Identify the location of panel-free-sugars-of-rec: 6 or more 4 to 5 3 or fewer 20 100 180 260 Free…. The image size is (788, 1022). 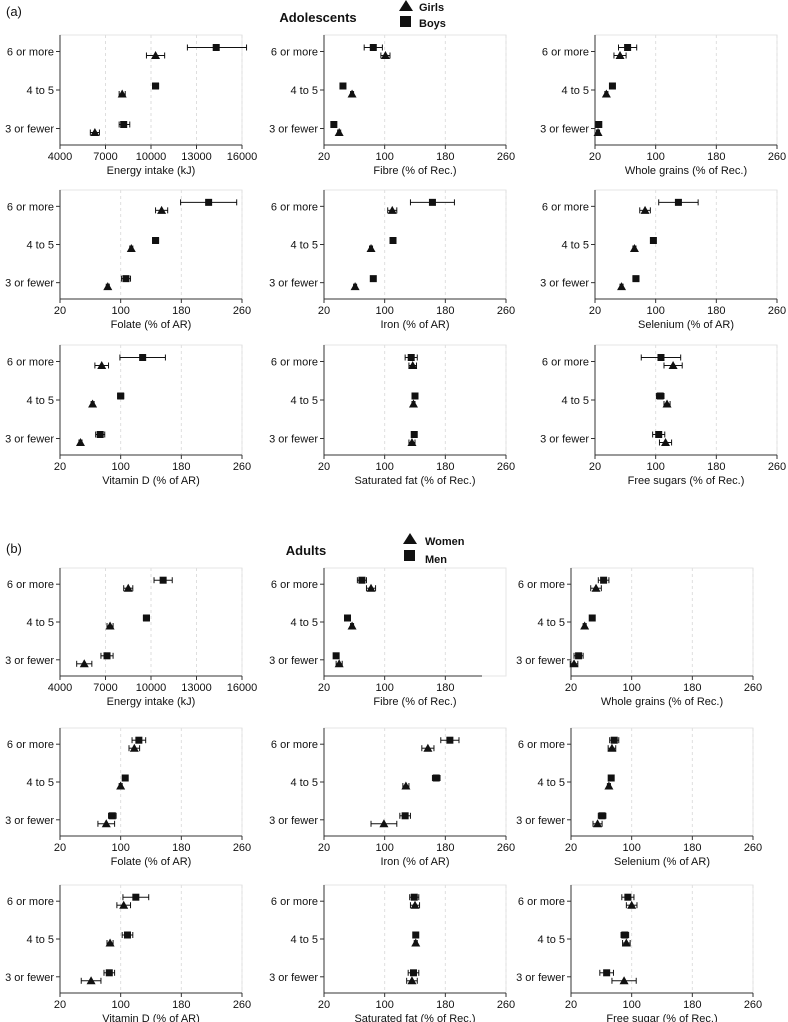
(663, 415).